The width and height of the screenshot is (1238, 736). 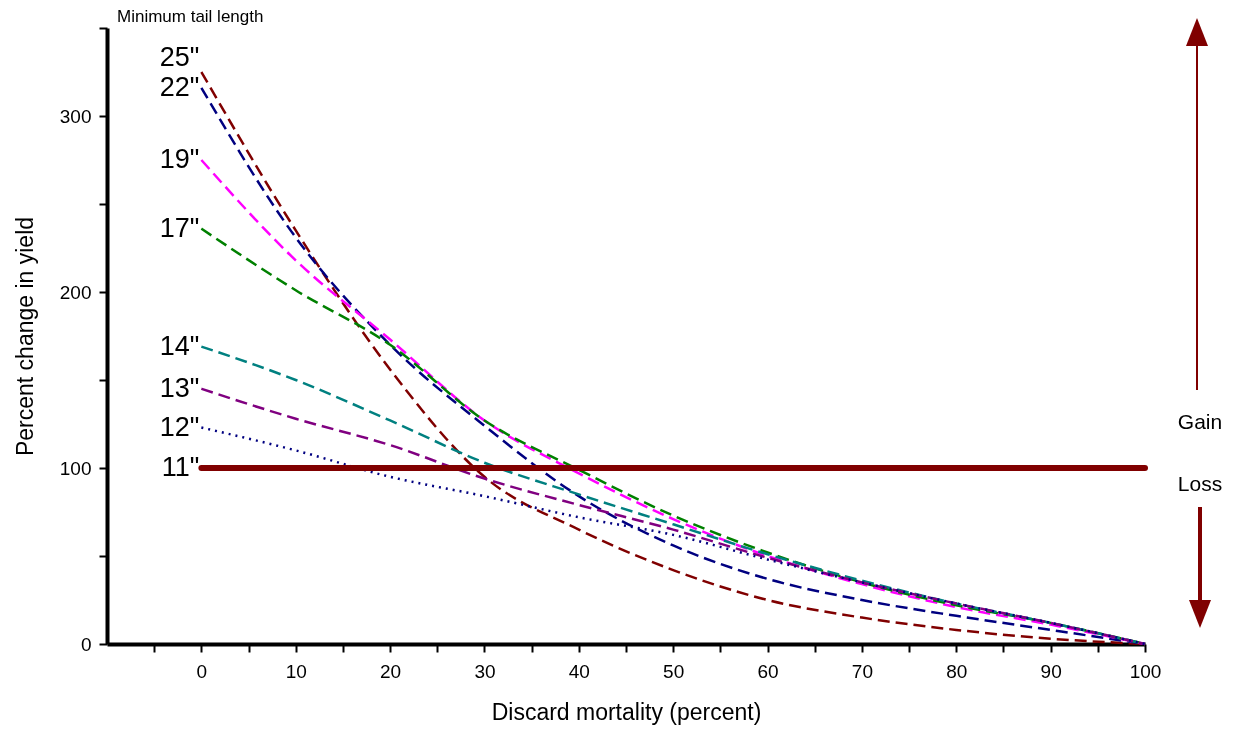 What do you see at coordinates (190, 16) in the screenshot?
I see `legend-title: Minimum tail length` at bounding box center [190, 16].